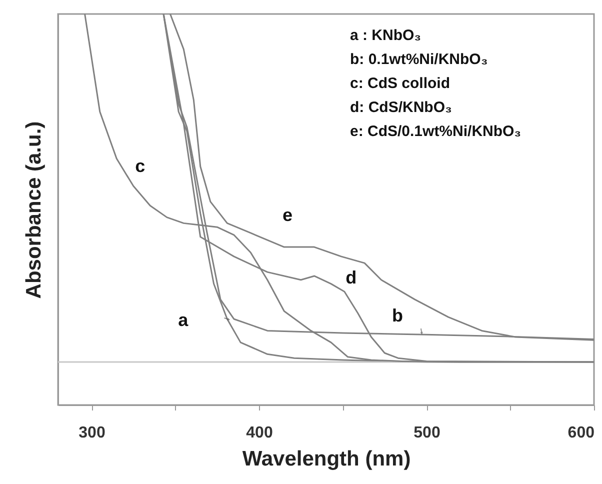  What do you see at coordinates (184, 320) in the screenshot?
I see `annotation: a` at bounding box center [184, 320].